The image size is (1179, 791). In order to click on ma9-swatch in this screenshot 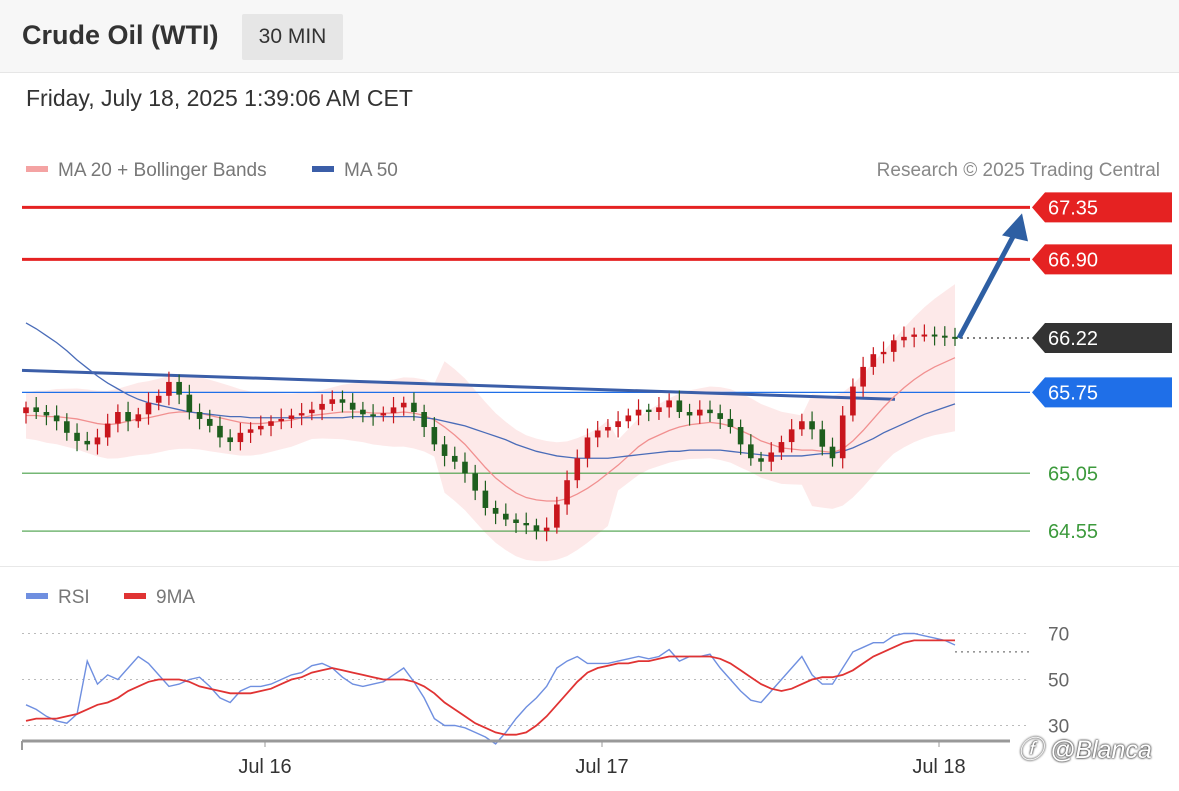, I will do `click(135, 595)`.